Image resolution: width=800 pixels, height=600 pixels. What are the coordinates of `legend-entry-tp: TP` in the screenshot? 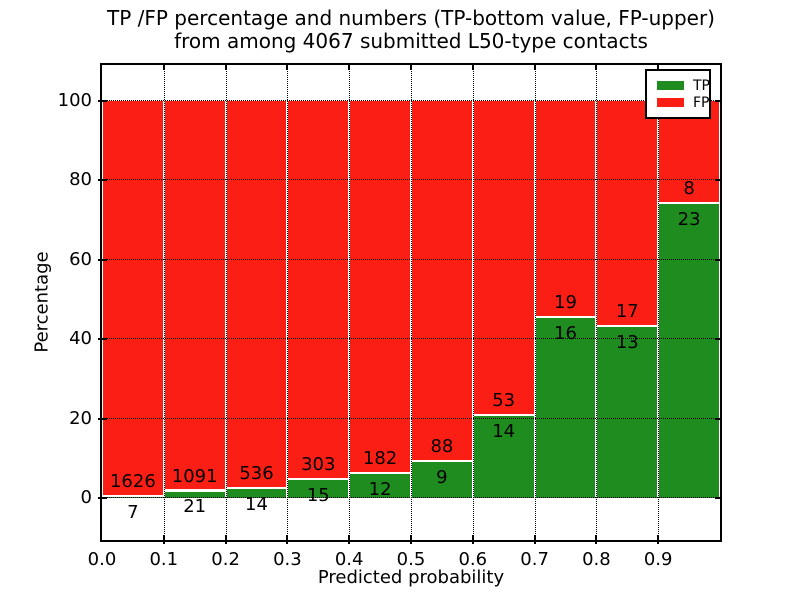 It's located at (683, 85).